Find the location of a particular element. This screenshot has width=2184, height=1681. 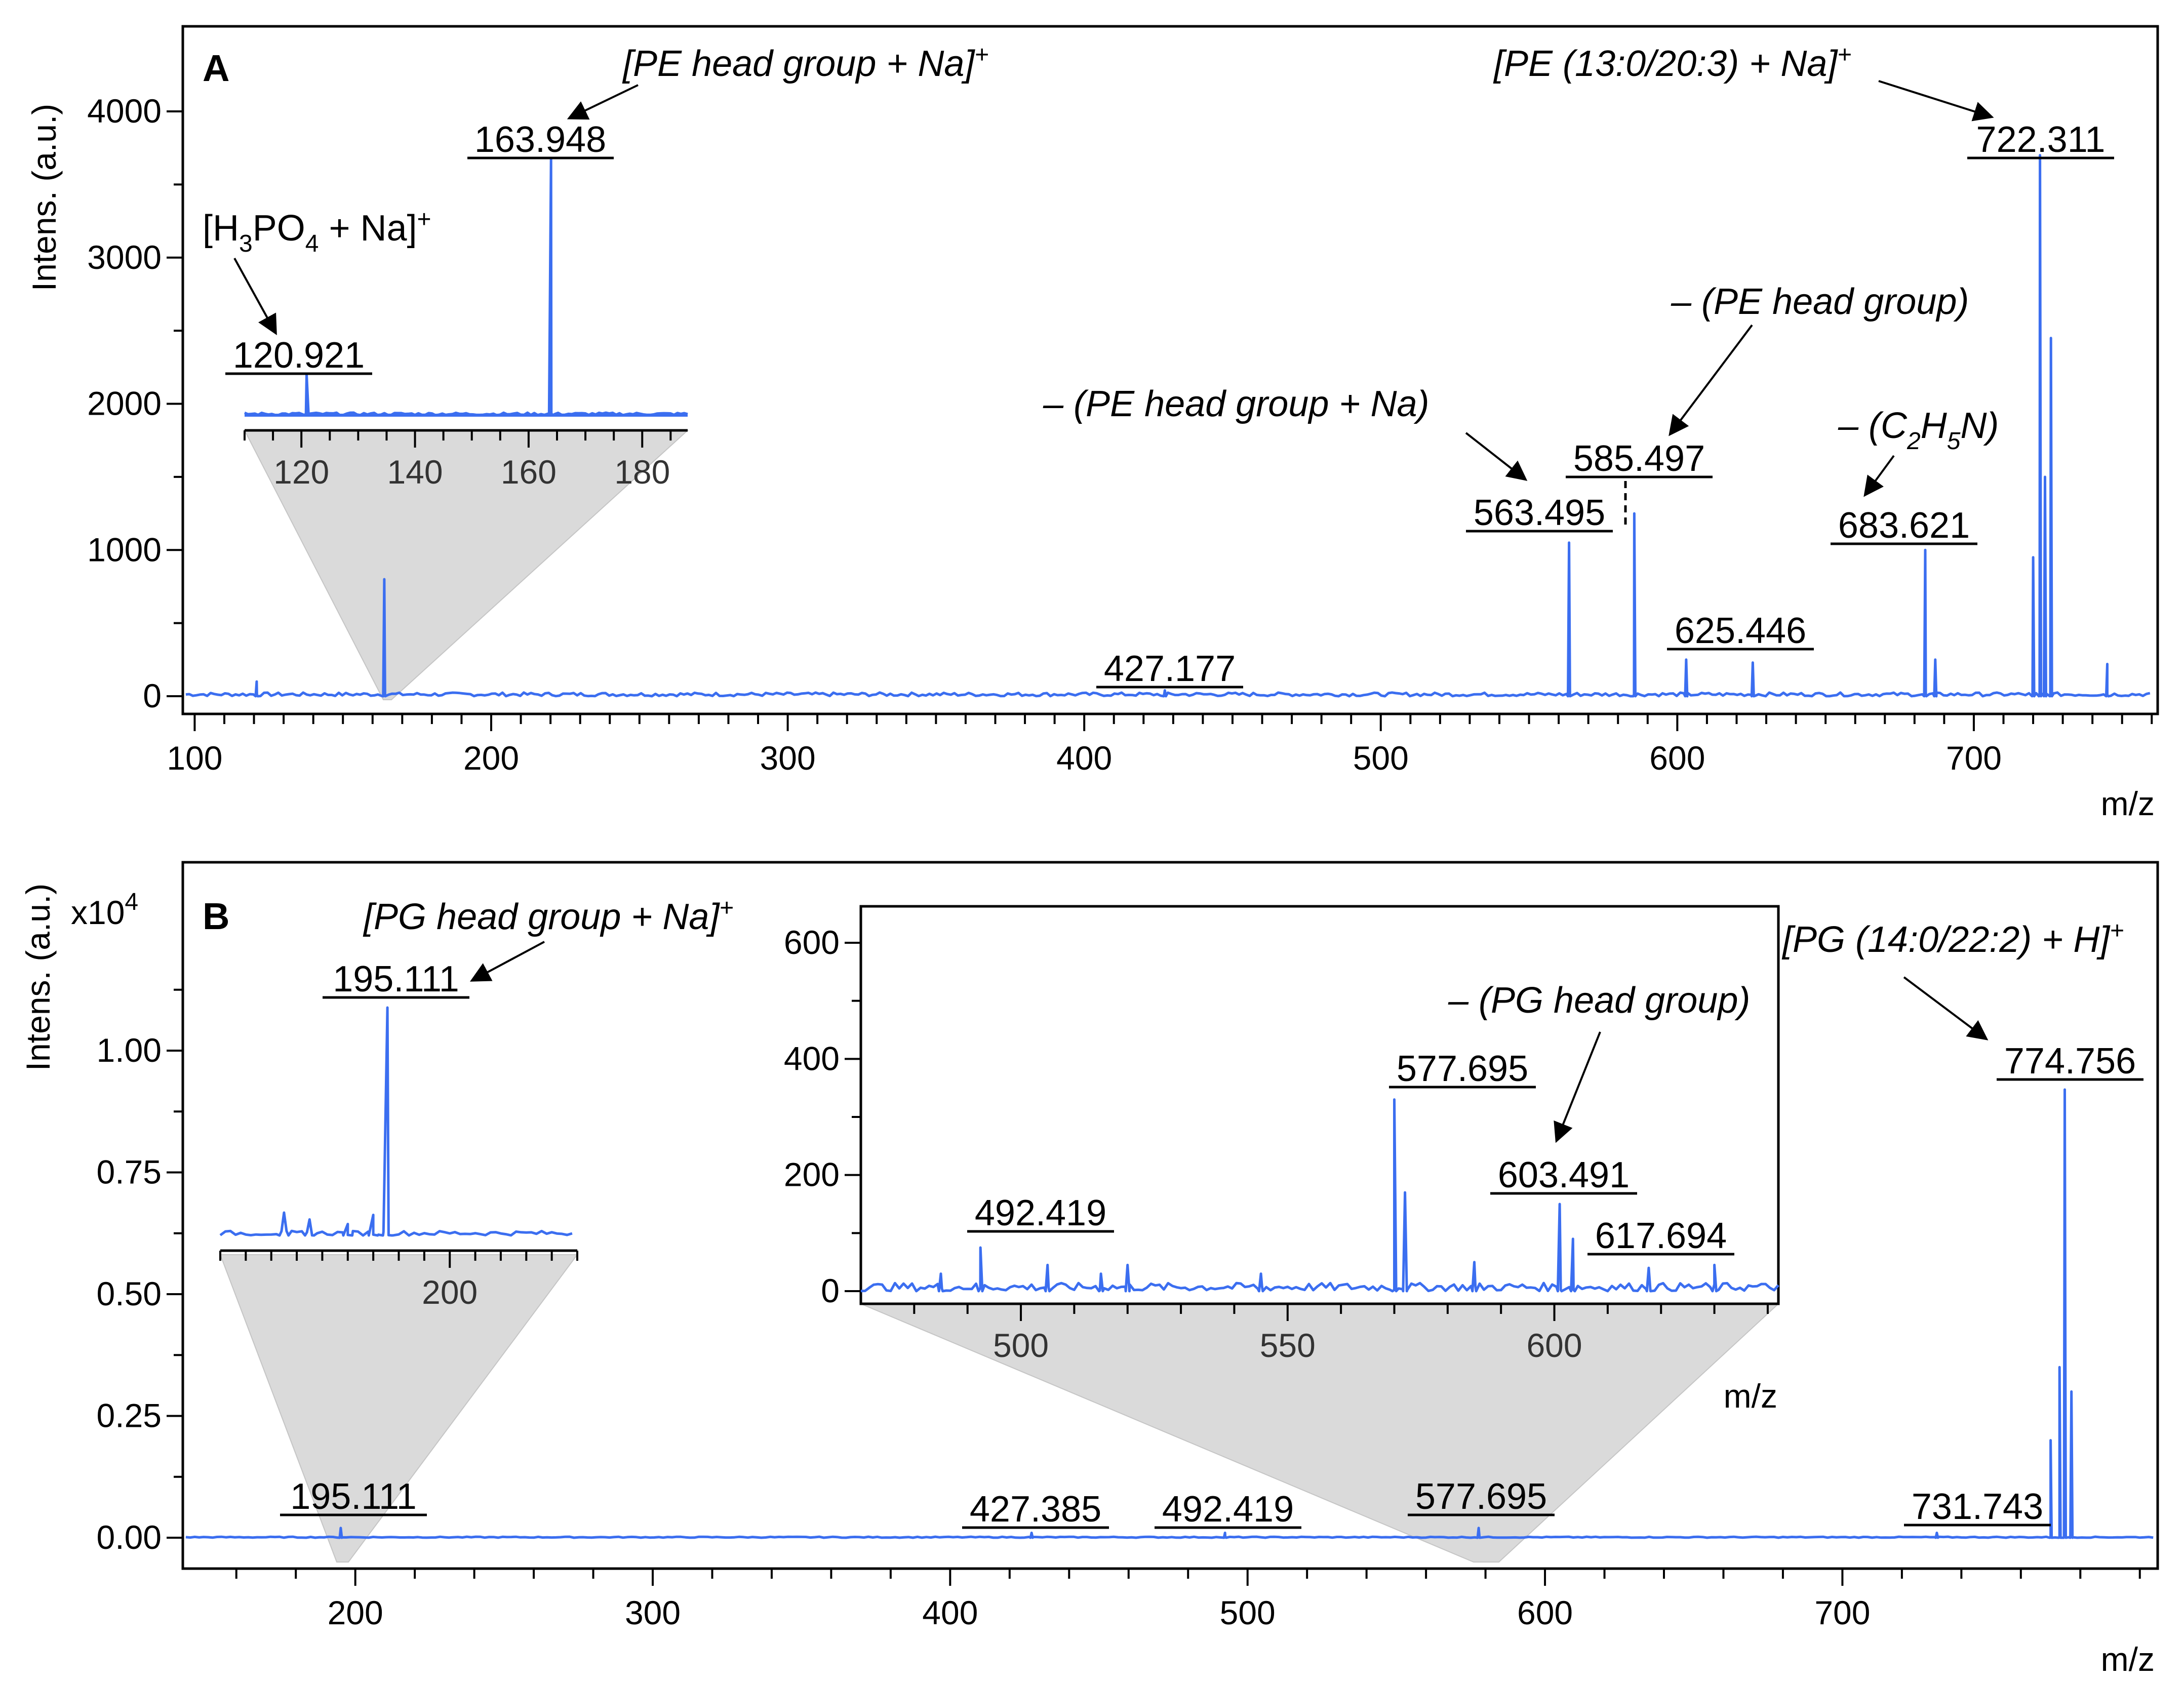

arrow-h3po4-na is located at coordinates (255, 297).